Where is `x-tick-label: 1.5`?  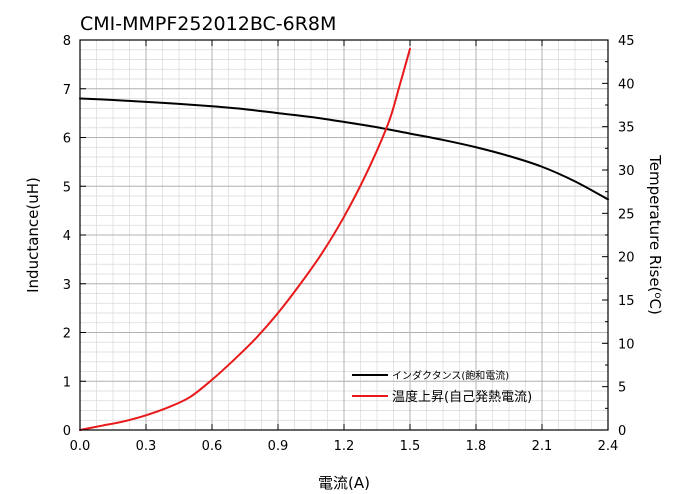 x-tick-label: 1.5 is located at coordinates (410, 446).